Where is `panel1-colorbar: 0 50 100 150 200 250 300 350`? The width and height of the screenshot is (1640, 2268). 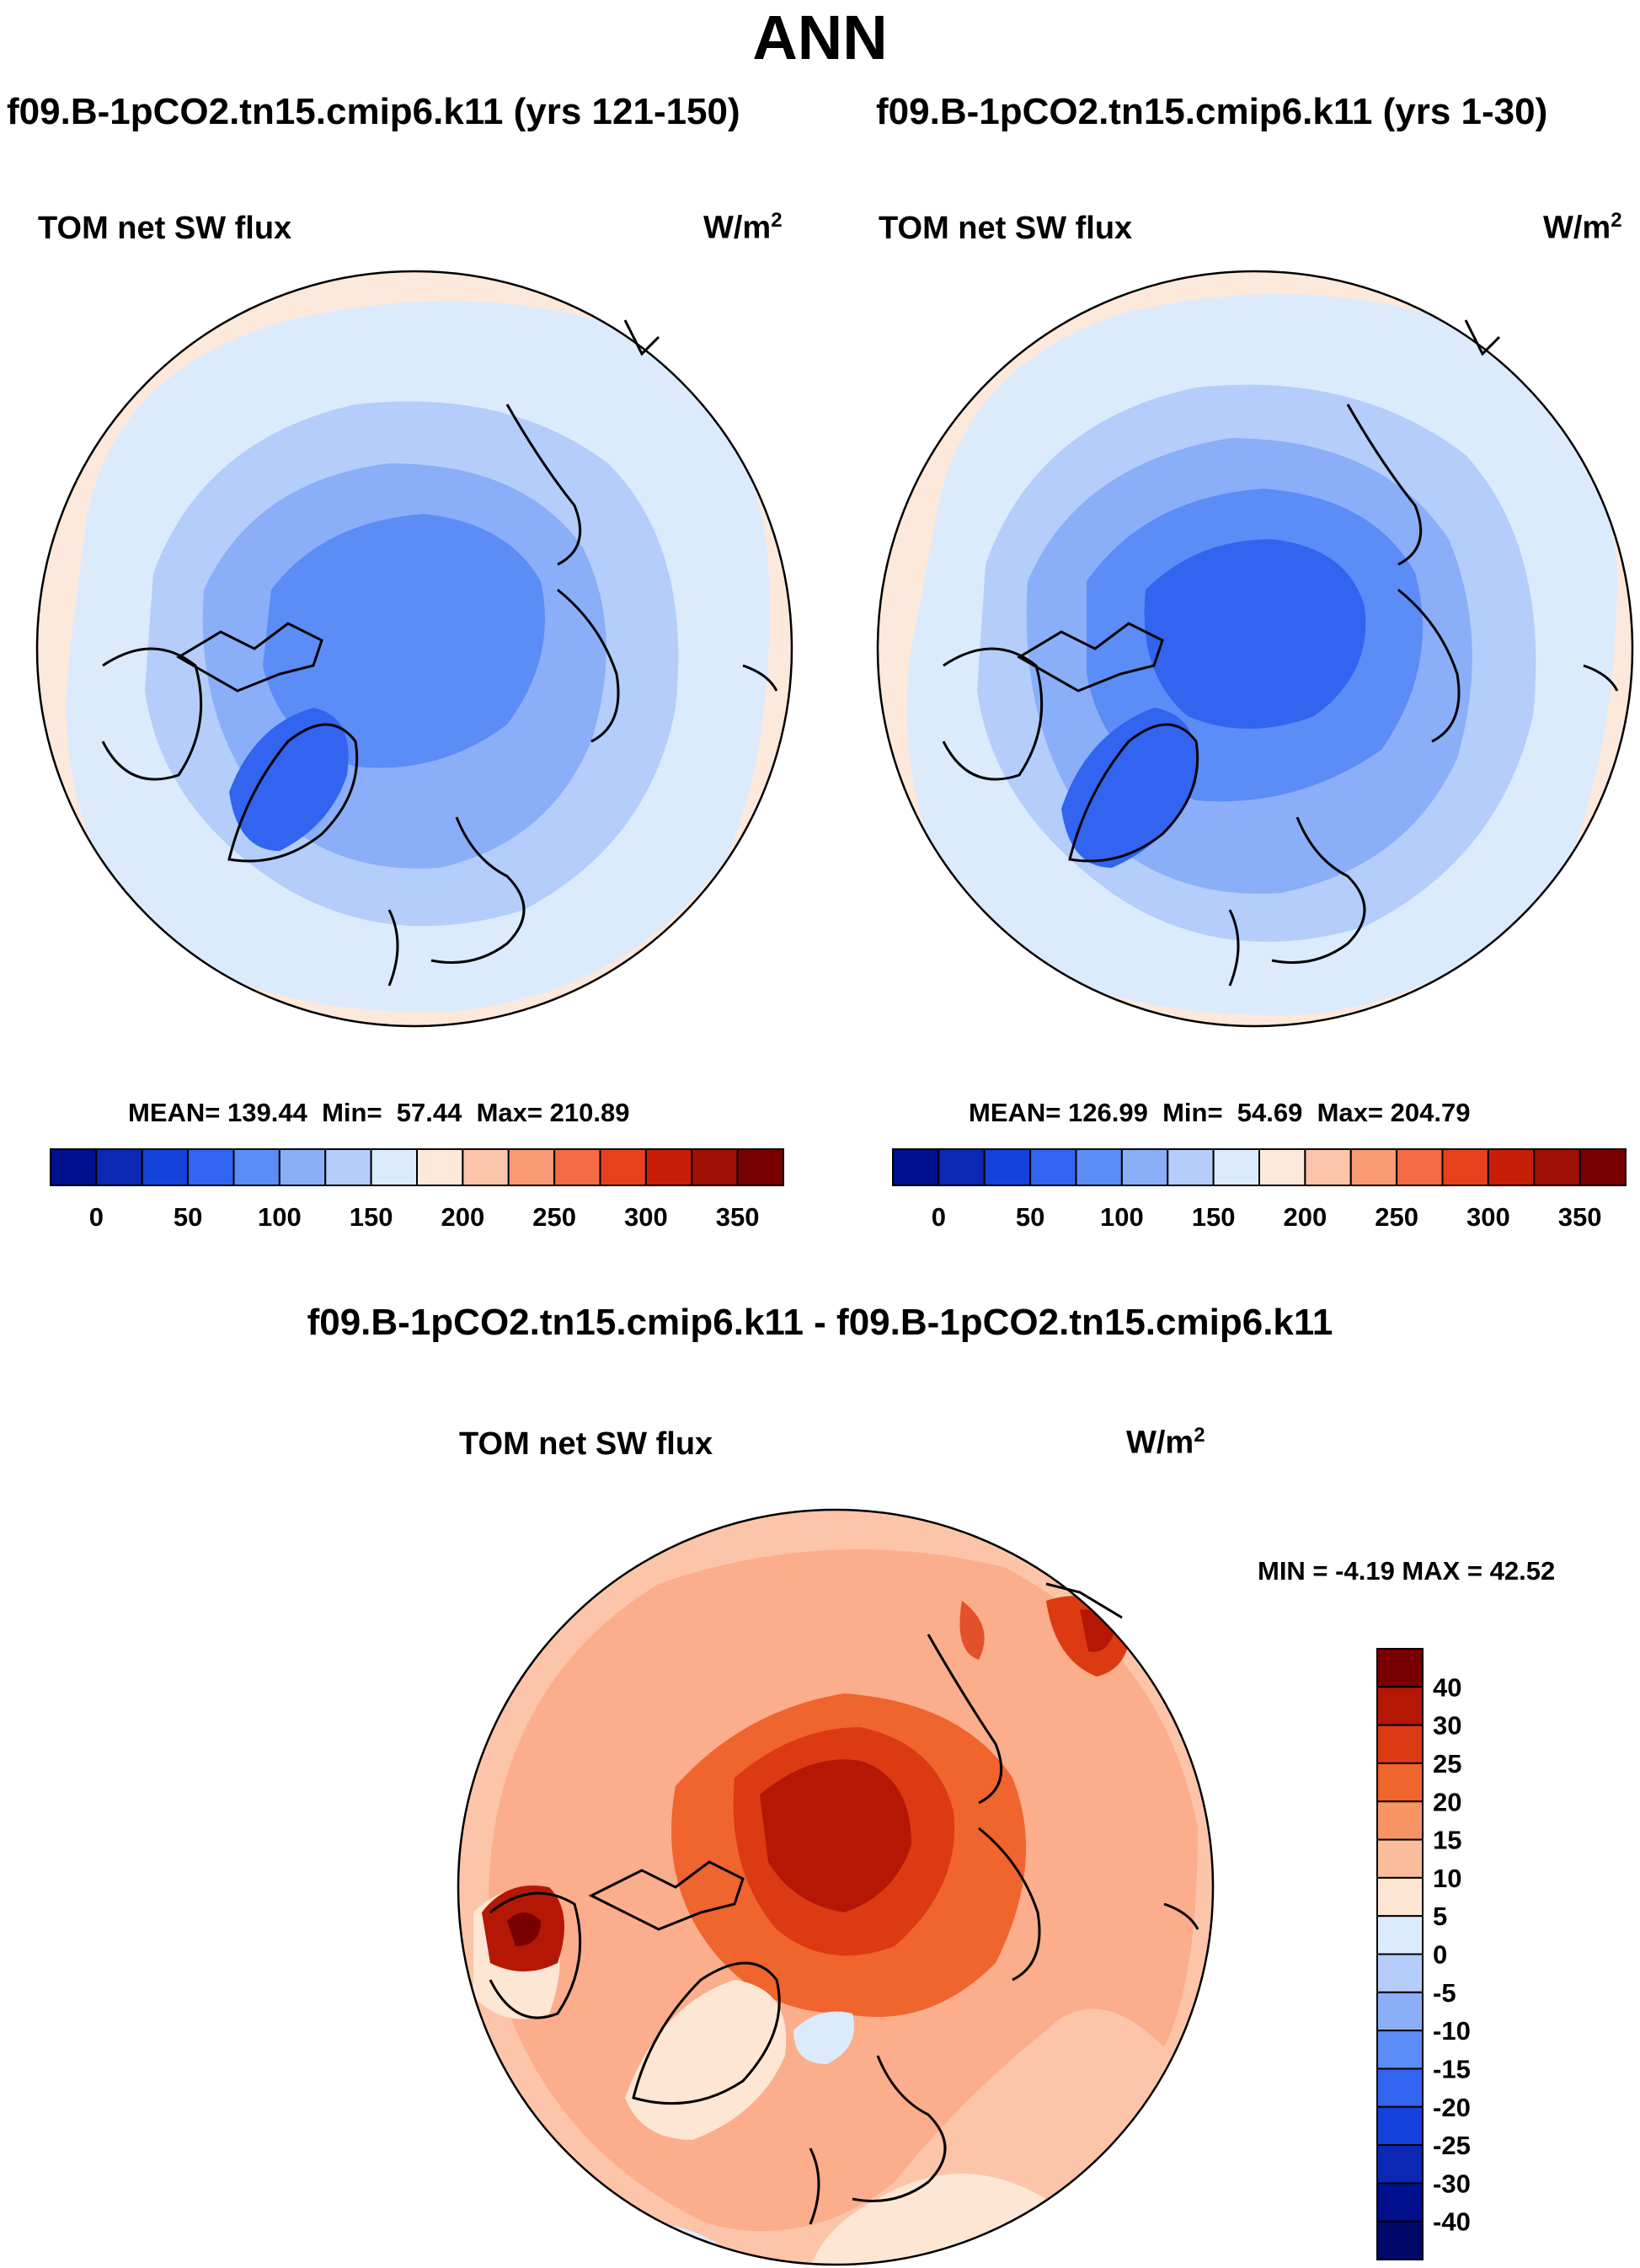
panel1-colorbar: 0 50 100 150 200 250 300 350 is located at coordinates (417, 1190).